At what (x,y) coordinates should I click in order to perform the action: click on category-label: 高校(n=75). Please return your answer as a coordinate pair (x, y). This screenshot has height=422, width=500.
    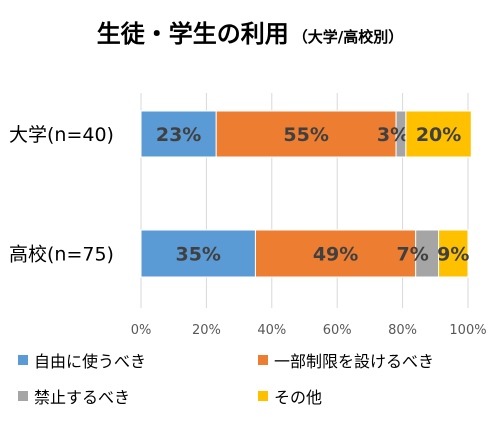
    Looking at the image, I should click on (61, 255).